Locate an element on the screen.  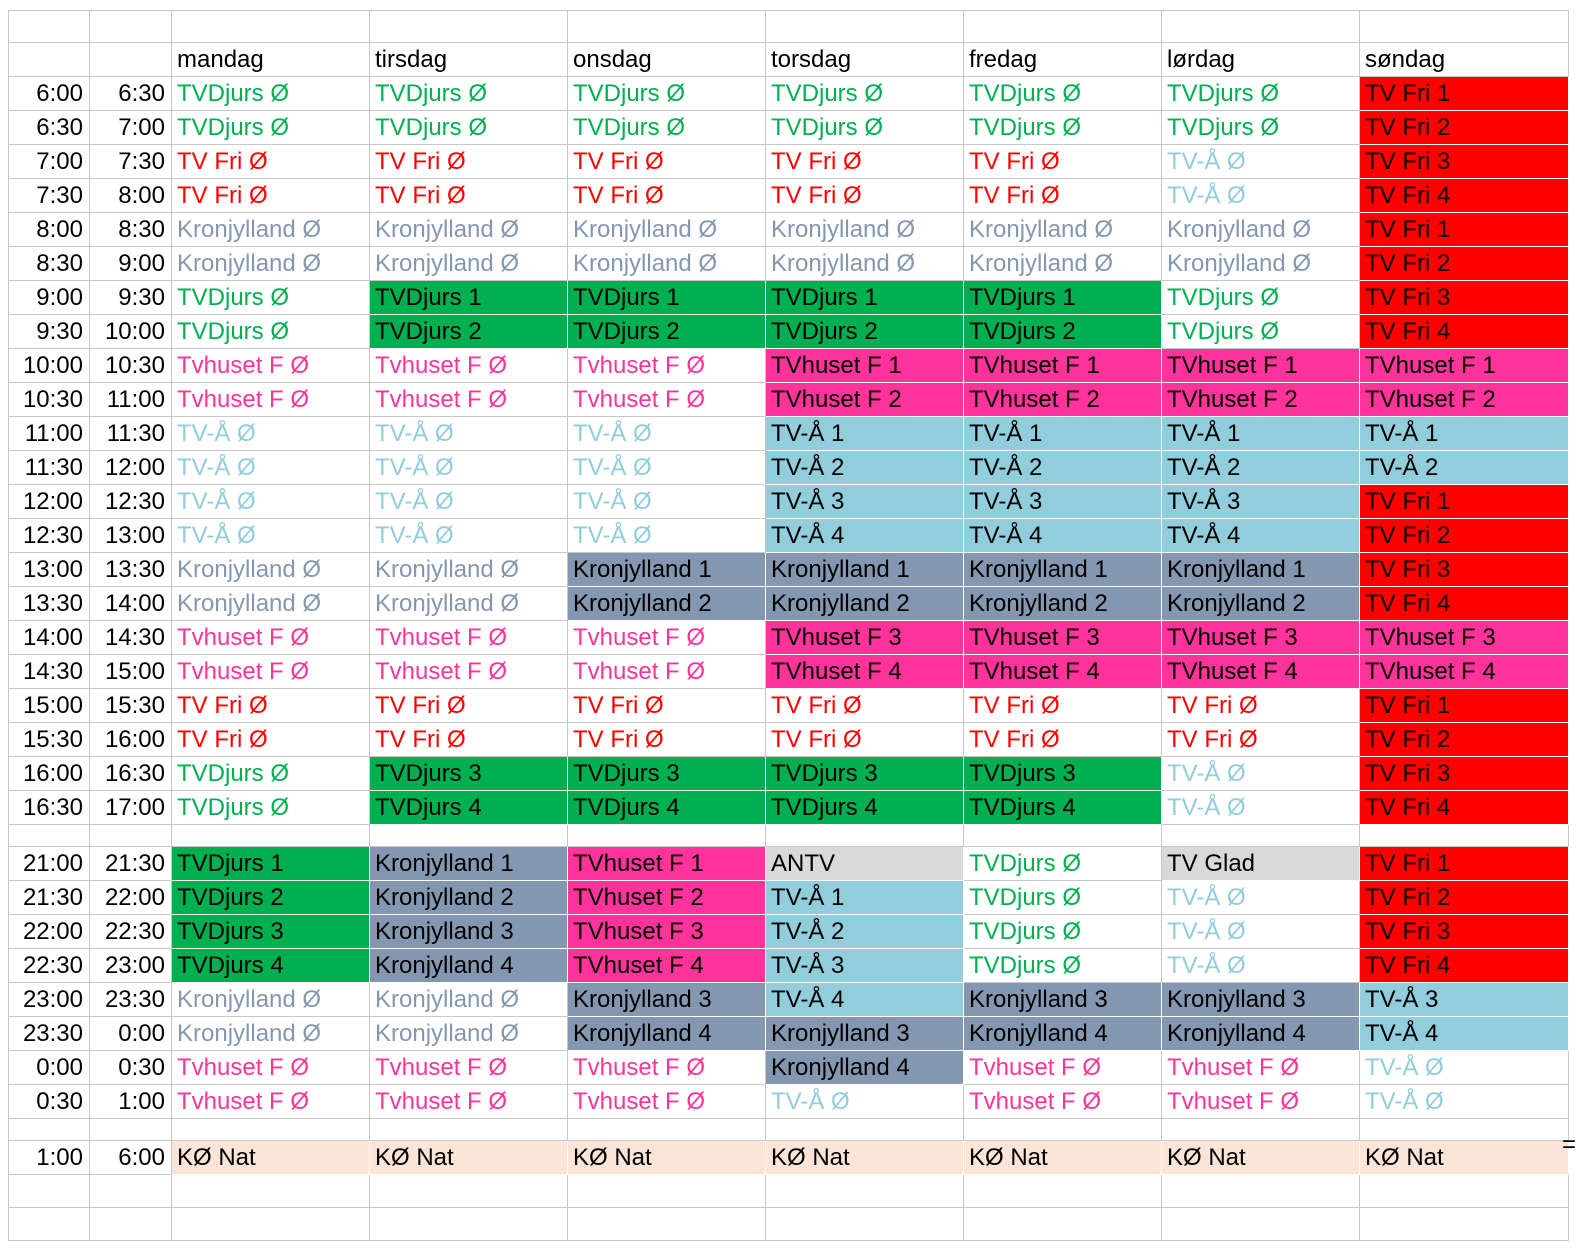
program-cell: TVDjurs 2 is located at coordinates (666, 331).